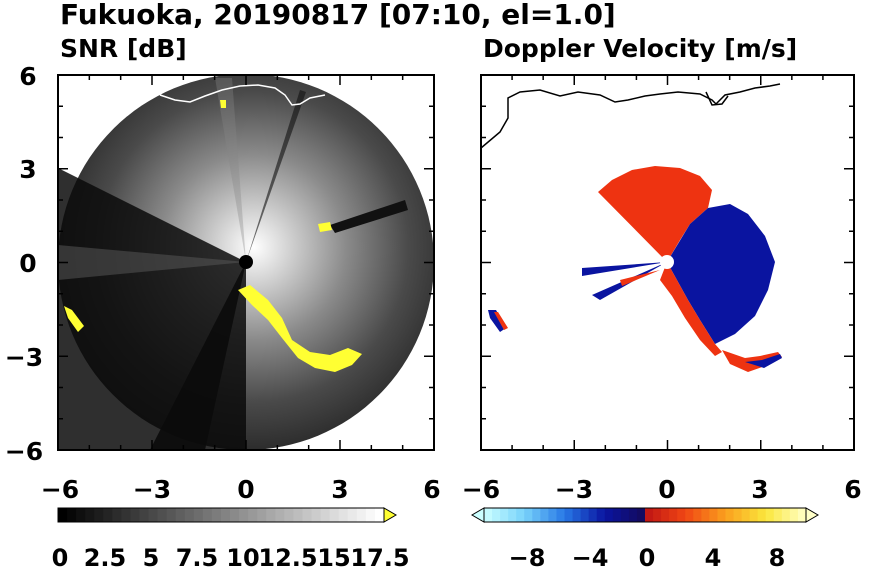  Describe the element at coordinates (325, 227) in the screenshot. I see `snr-return-east` at that location.